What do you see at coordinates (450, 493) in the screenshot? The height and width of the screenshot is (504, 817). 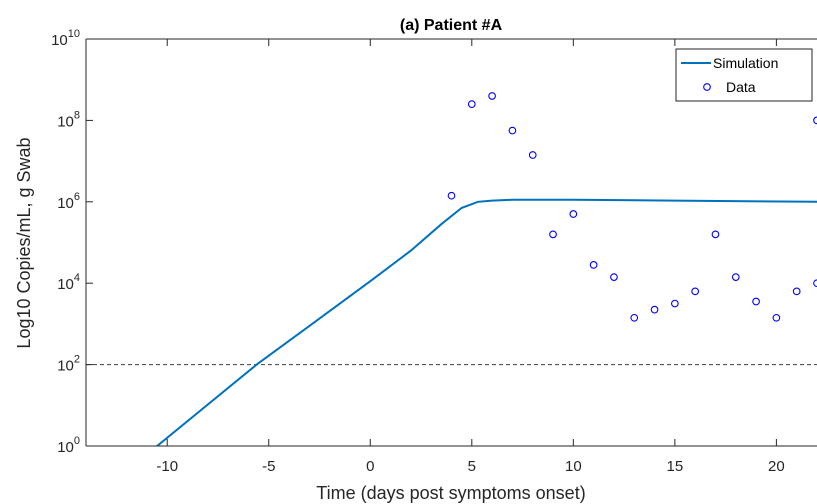 I see `x-axis-label: Time (days post symptoms onset)` at bounding box center [450, 493].